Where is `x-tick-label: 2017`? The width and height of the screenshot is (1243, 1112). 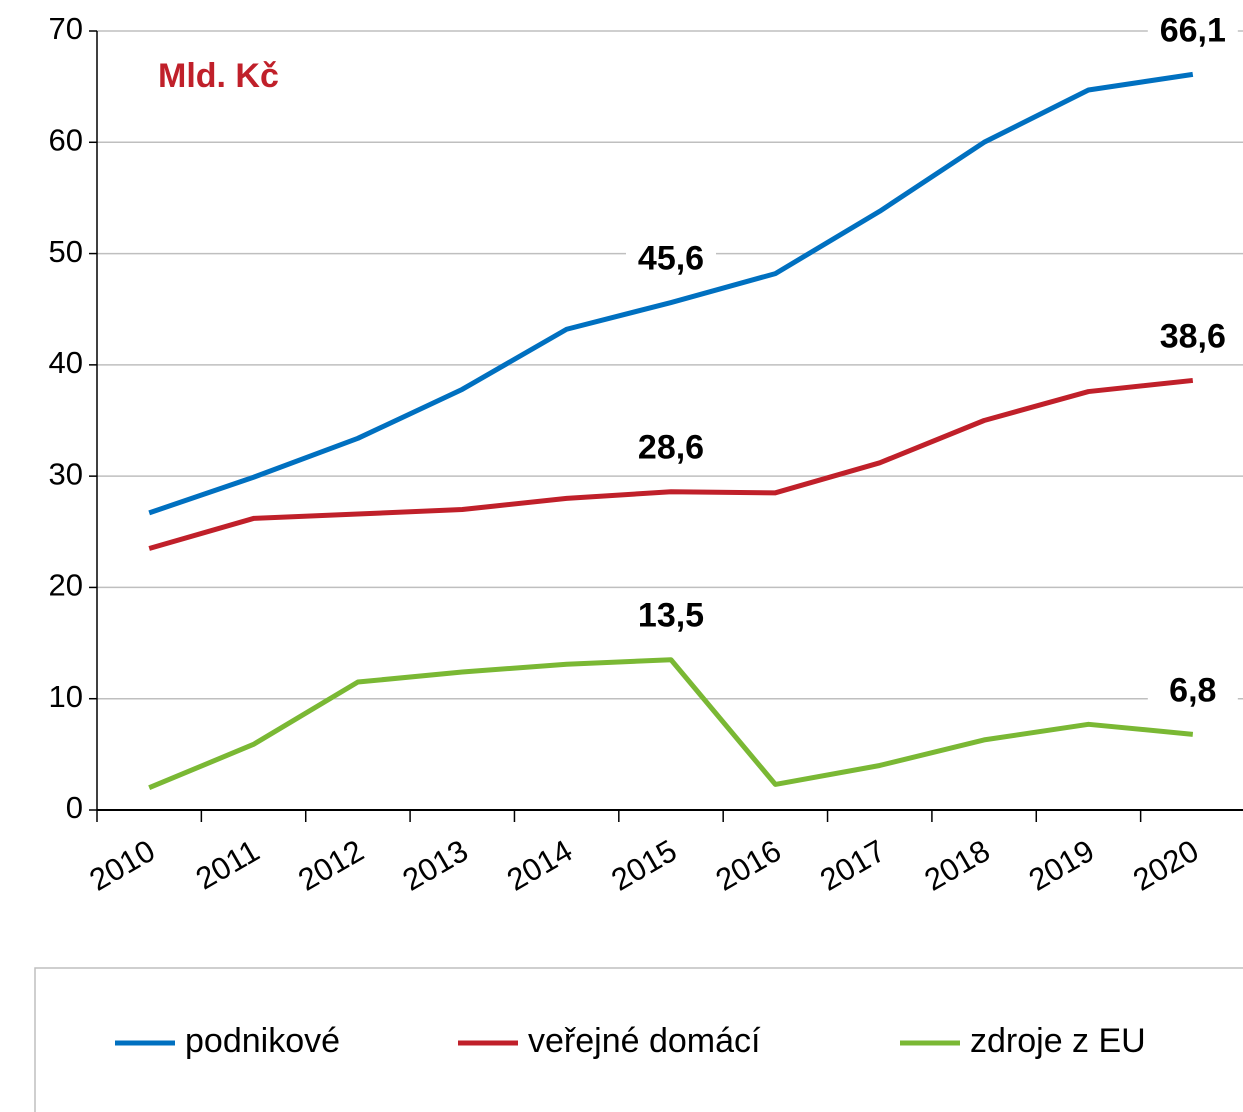 x-tick-label: 2017 is located at coordinates (852, 865).